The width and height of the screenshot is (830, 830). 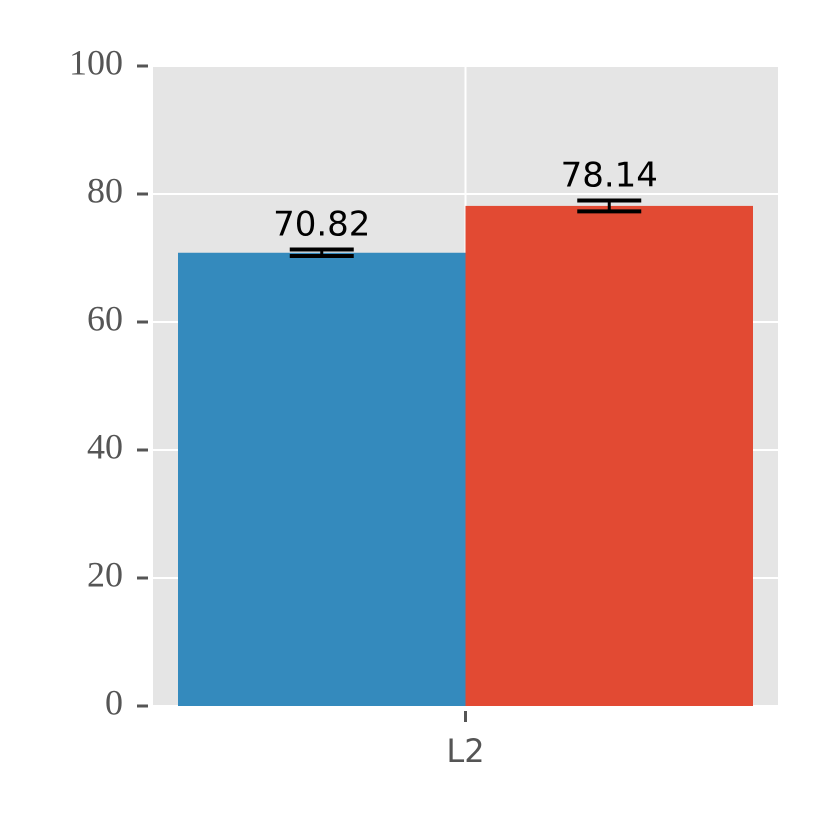 I want to click on x-tick-label: L2, so click(x=465, y=751).